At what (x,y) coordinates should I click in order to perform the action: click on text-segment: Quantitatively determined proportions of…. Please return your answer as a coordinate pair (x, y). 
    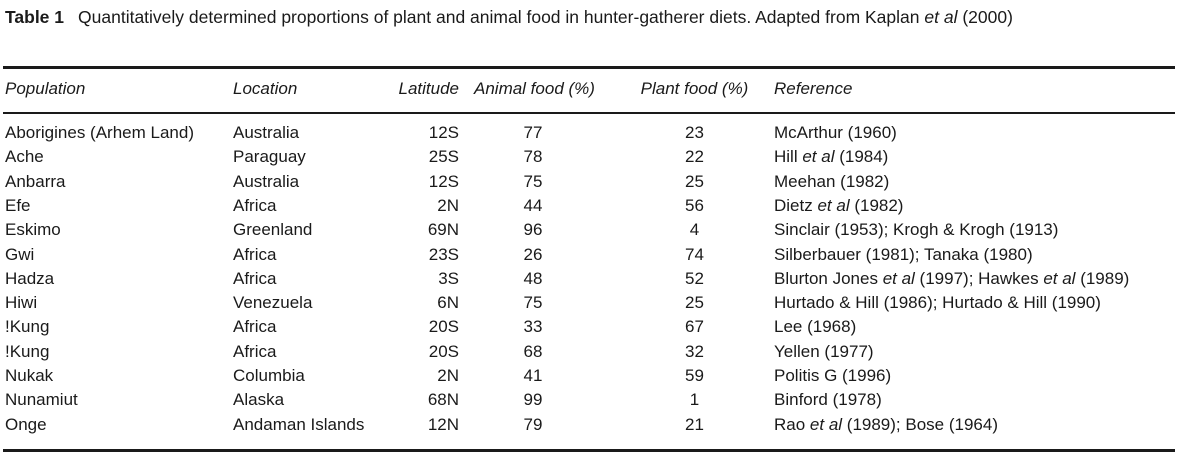
    Looking at the image, I should click on (501, 17).